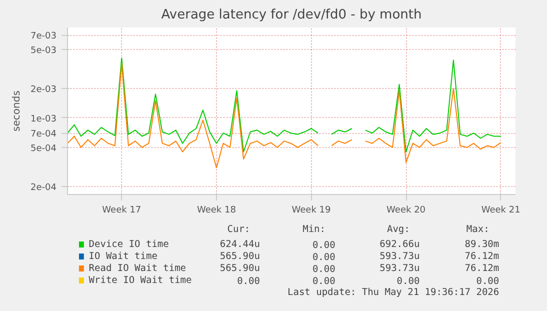 The width and height of the screenshot is (547, 311). I want to click on y-tick-label: 7e-04, so click(43, 135).